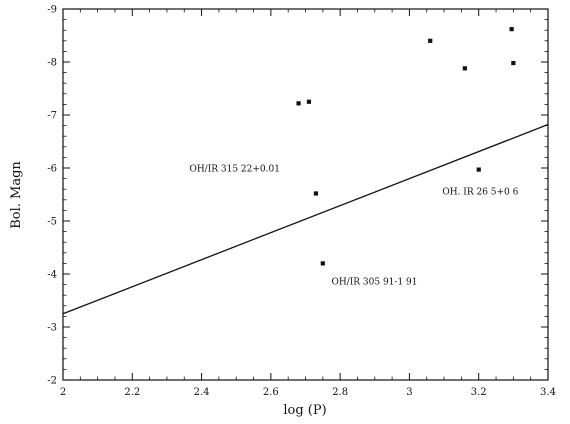 This screenshot has width=570, height=424. I want to click on y-tick-label: -5, so click(52, 222).